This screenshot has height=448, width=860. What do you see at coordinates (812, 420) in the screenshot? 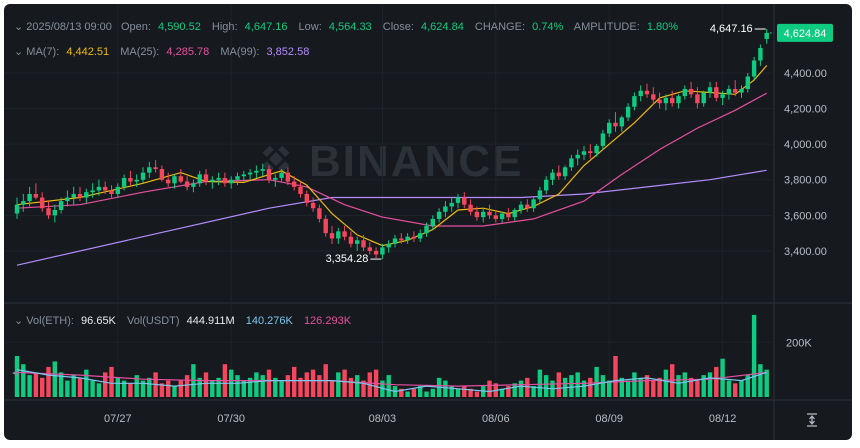
I see `axis-scale-icon` at bounding box center [812, 420].